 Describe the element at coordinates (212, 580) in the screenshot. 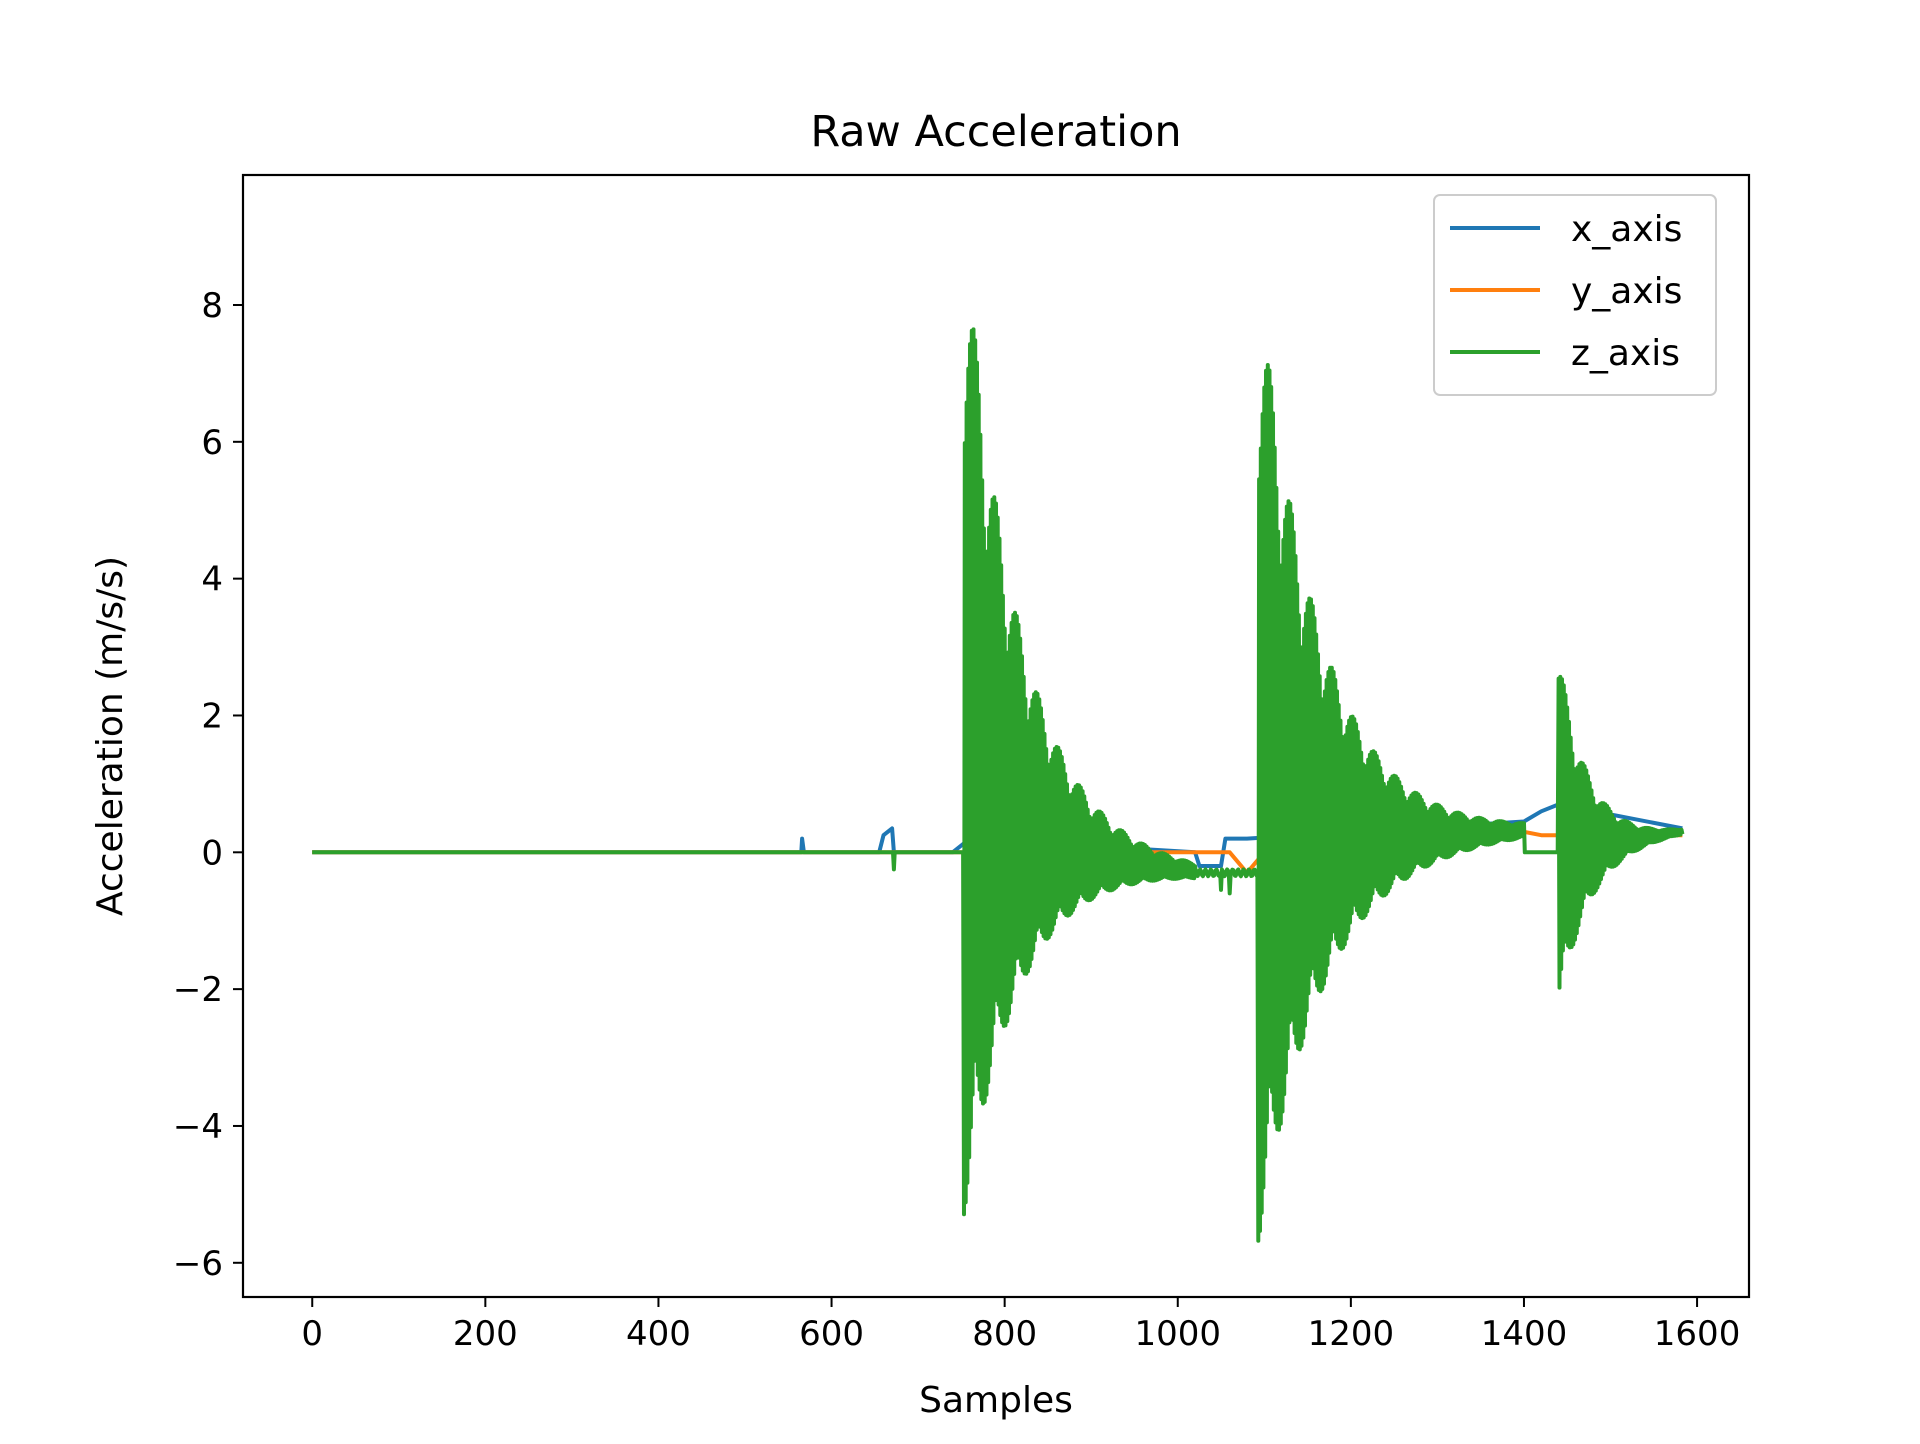

I see `y-tick-label: 4` at that location.